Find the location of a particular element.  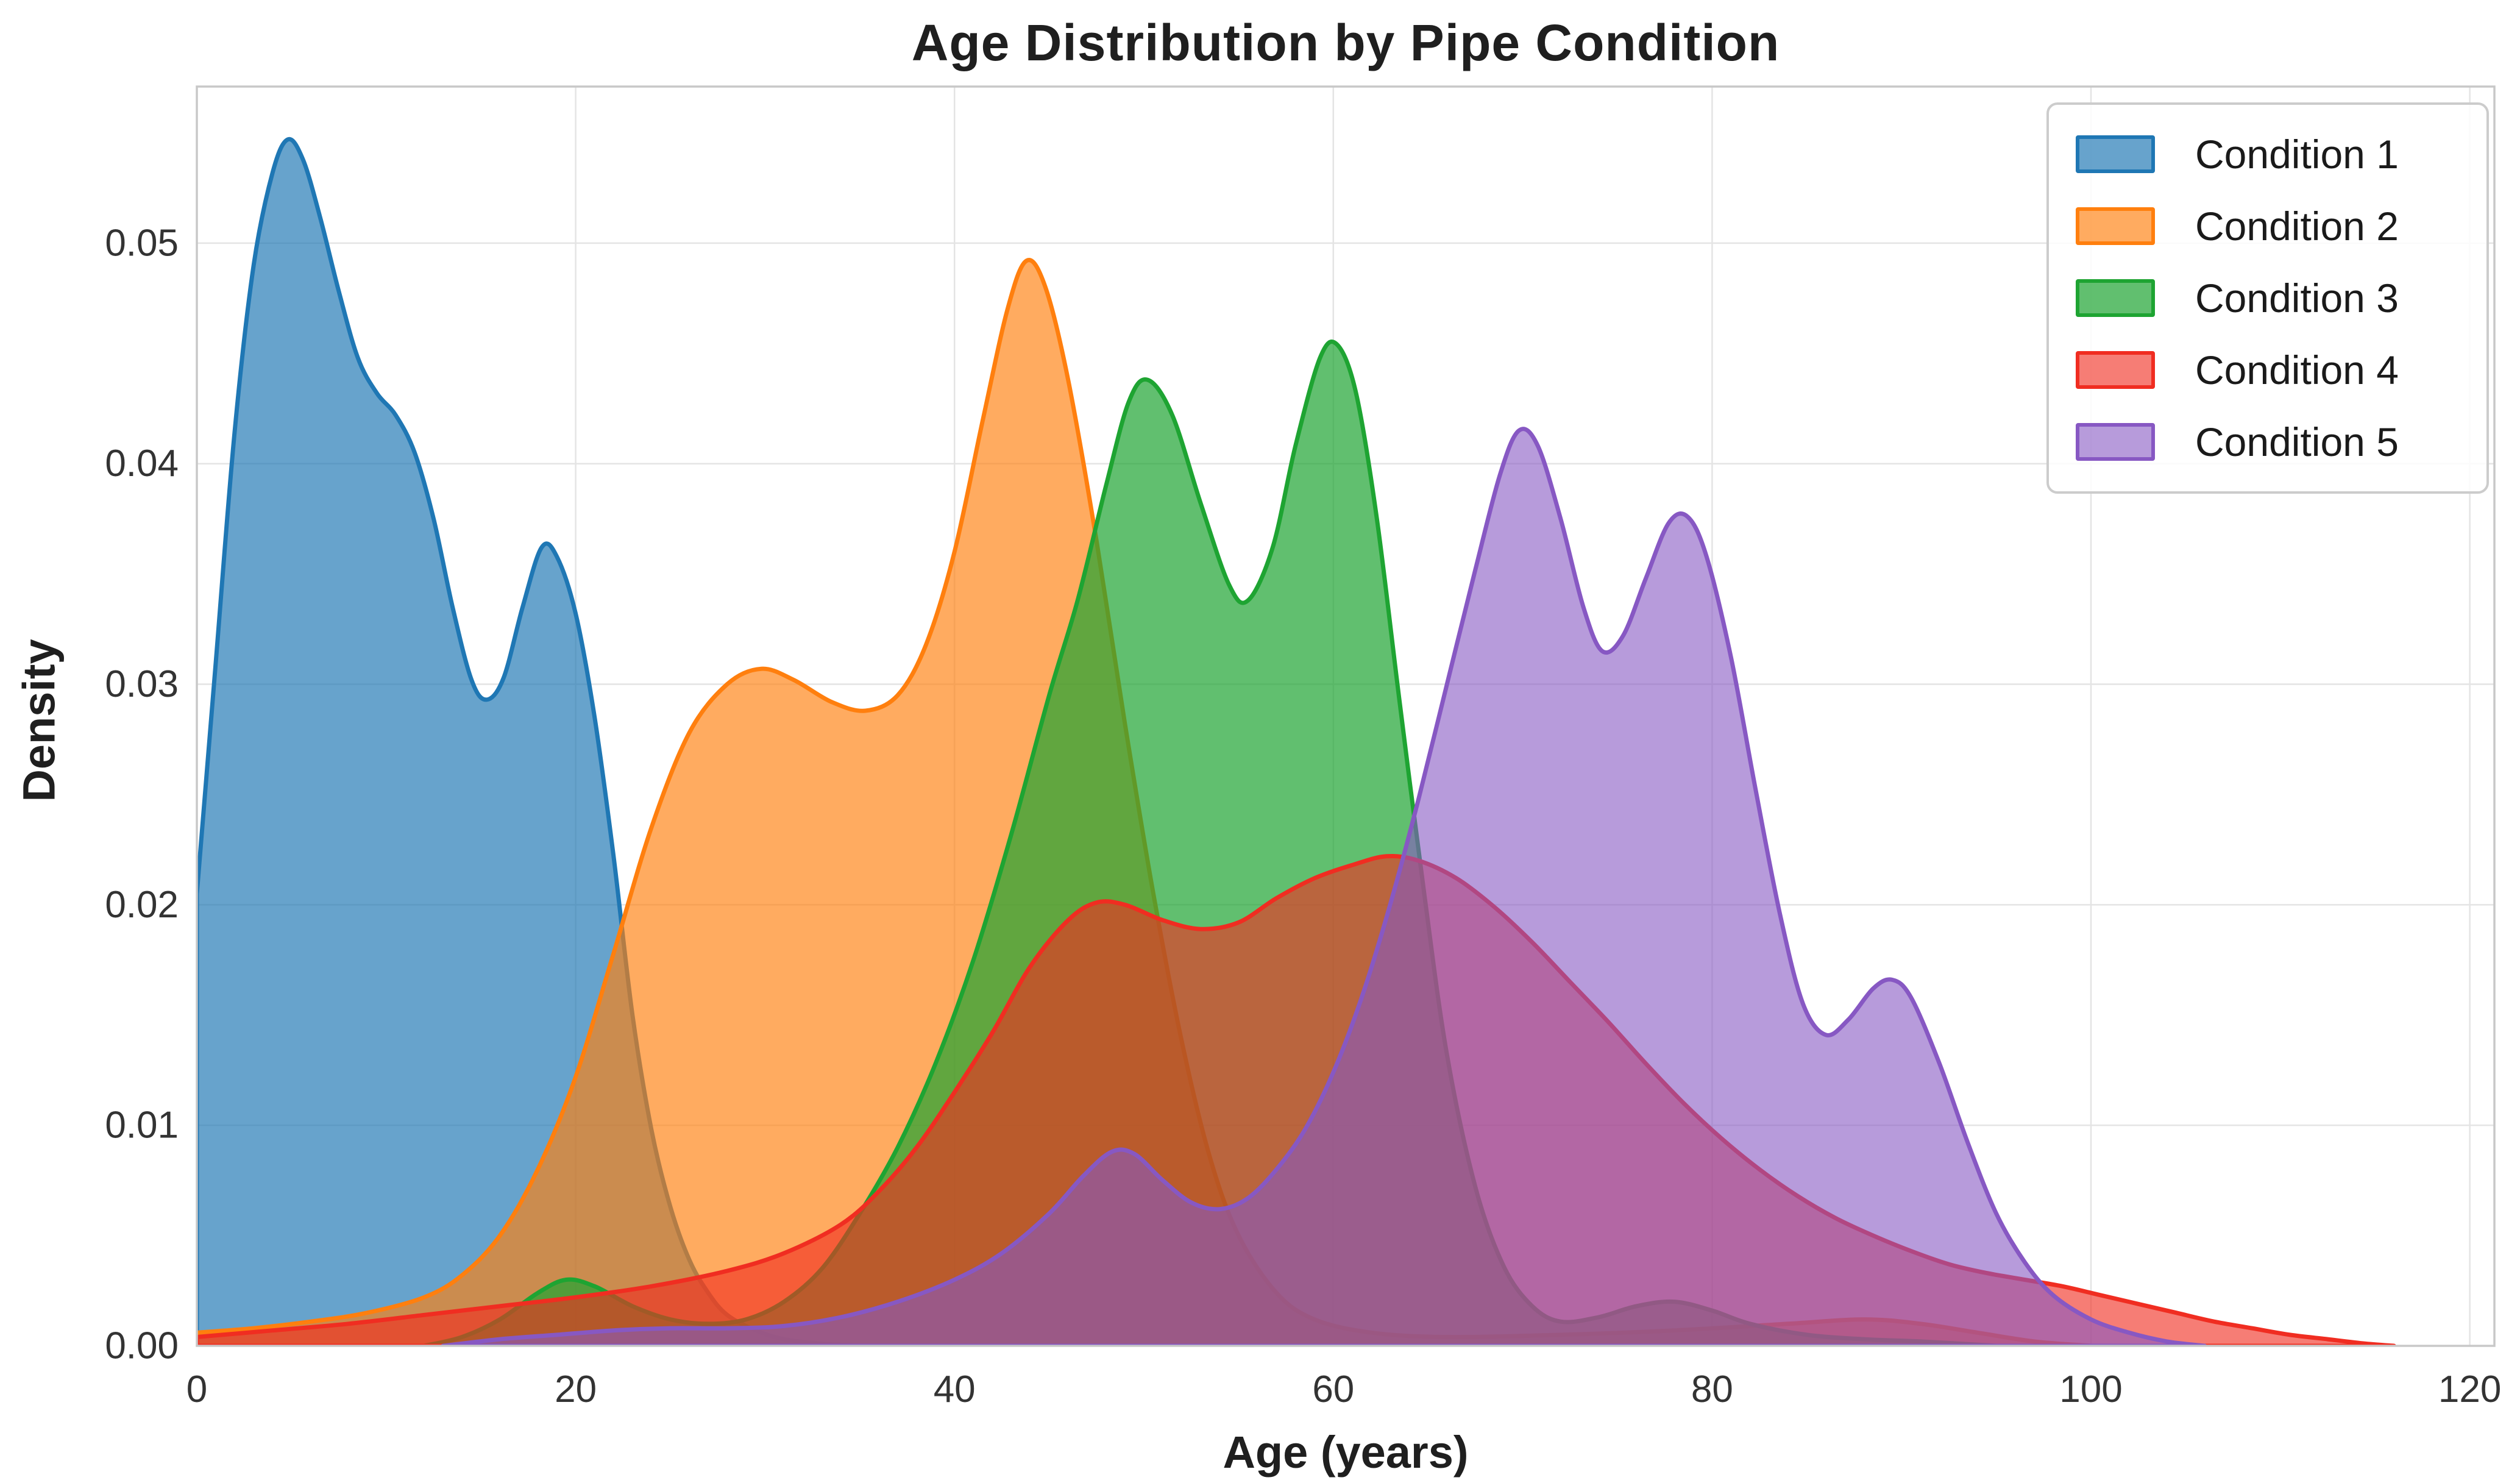

y-tick-0.05: 0.05 is located at coordinates (142, 243).